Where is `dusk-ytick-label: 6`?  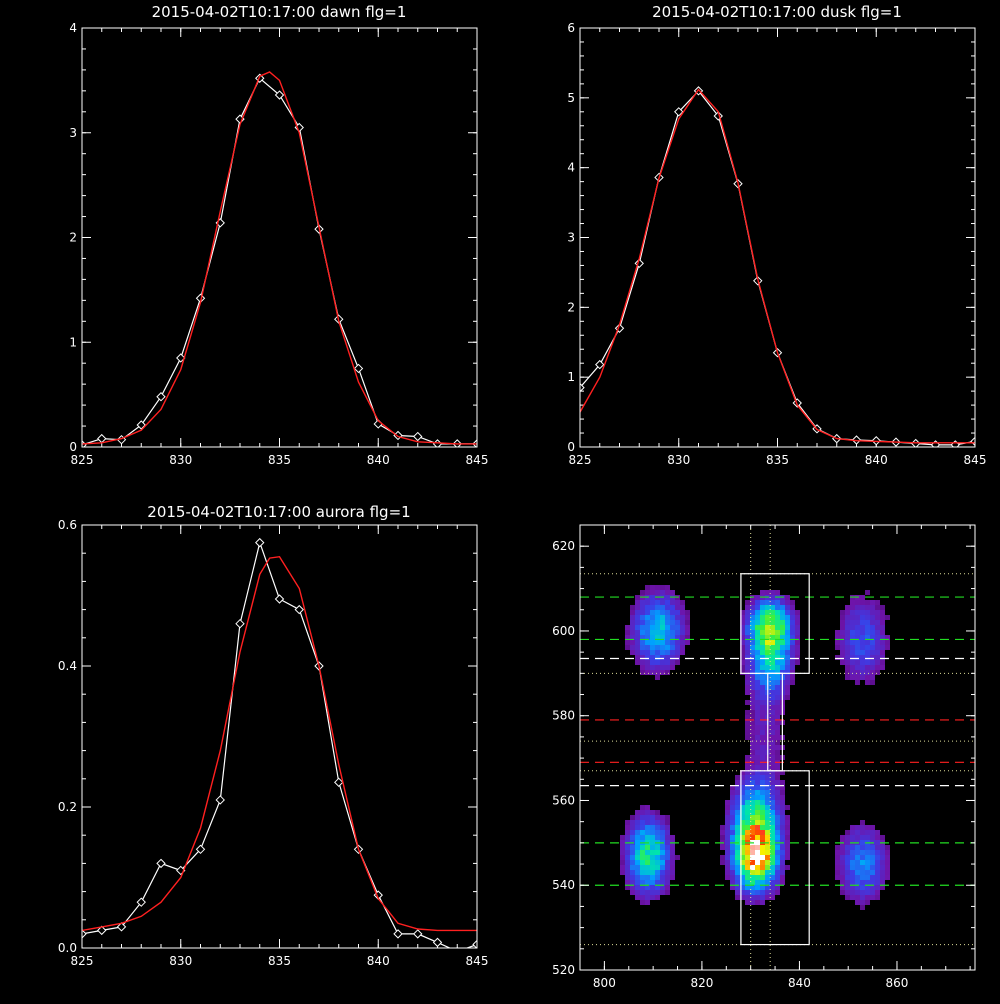
dusk-ytick-label: 6 is located at coordinates (571, 28).